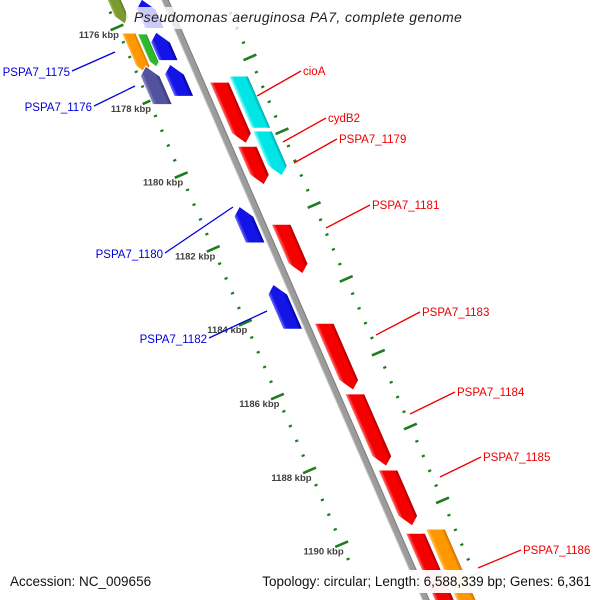 Image resolution: width=600 pixels, height=600 pixels. I want to click on gene-pspa7-1180-arrow, so click(248, 226).